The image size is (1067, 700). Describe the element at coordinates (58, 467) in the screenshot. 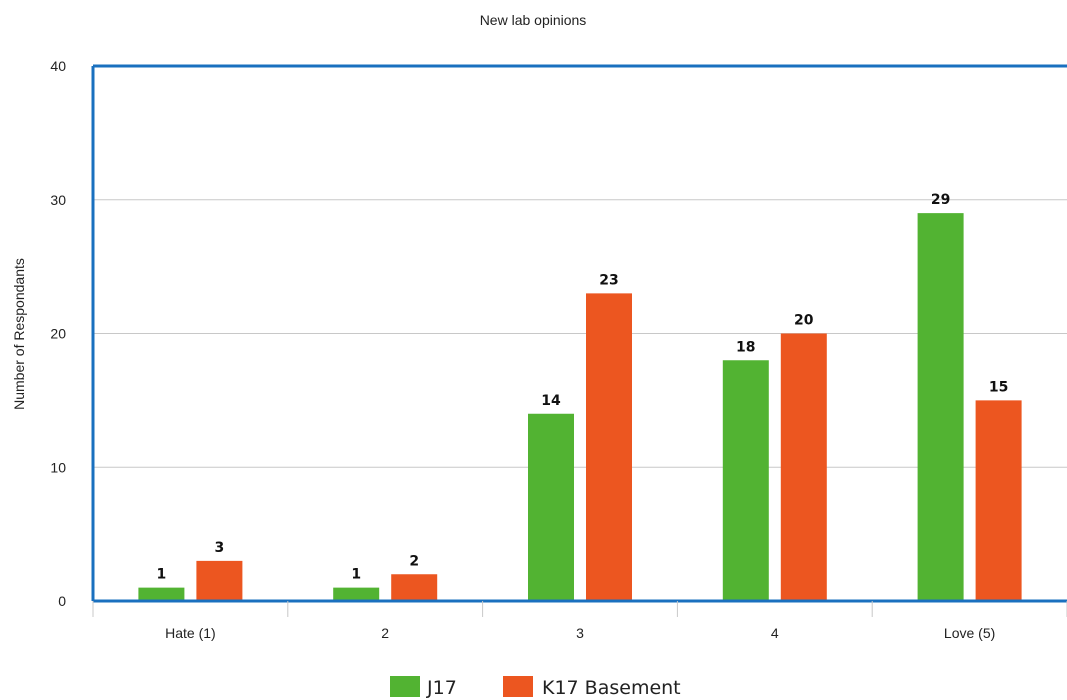

I see `y-tick-label: 10` at that location.